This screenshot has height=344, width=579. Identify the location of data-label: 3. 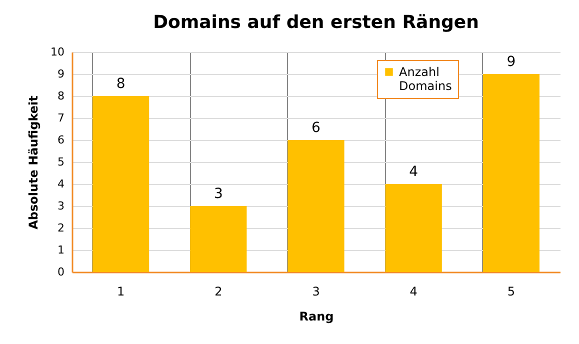
(218, 194).